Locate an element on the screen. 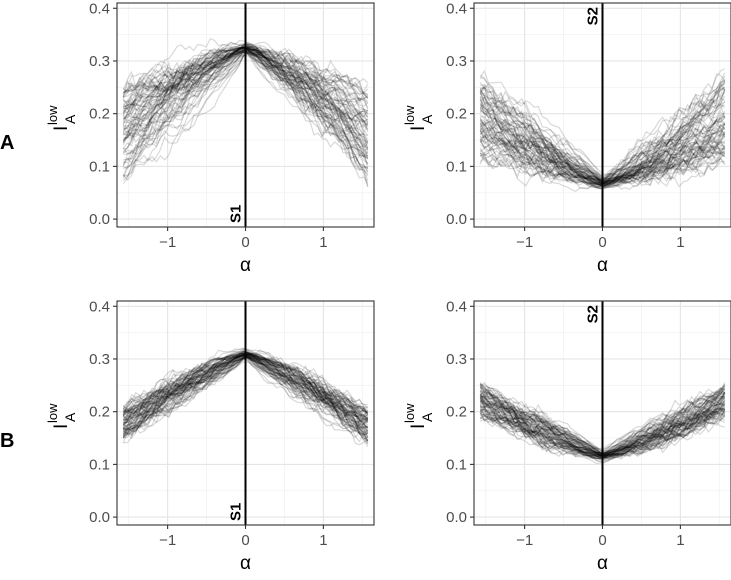 Image resolution: width=731 pixels, height=580 pixels. row-label-b: B is located at coordinates (7, 441).